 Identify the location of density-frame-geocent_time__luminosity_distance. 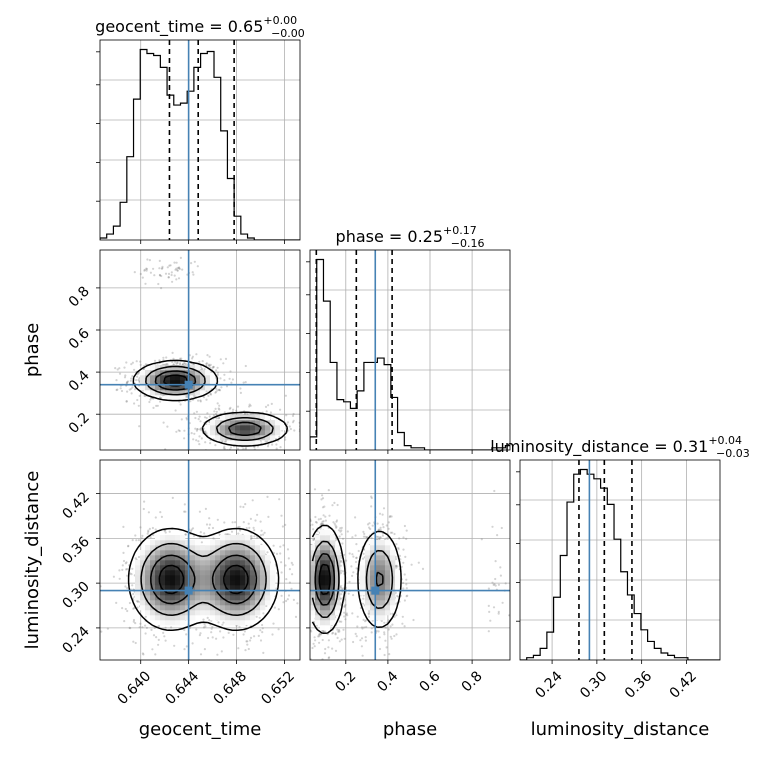
(200, 560).